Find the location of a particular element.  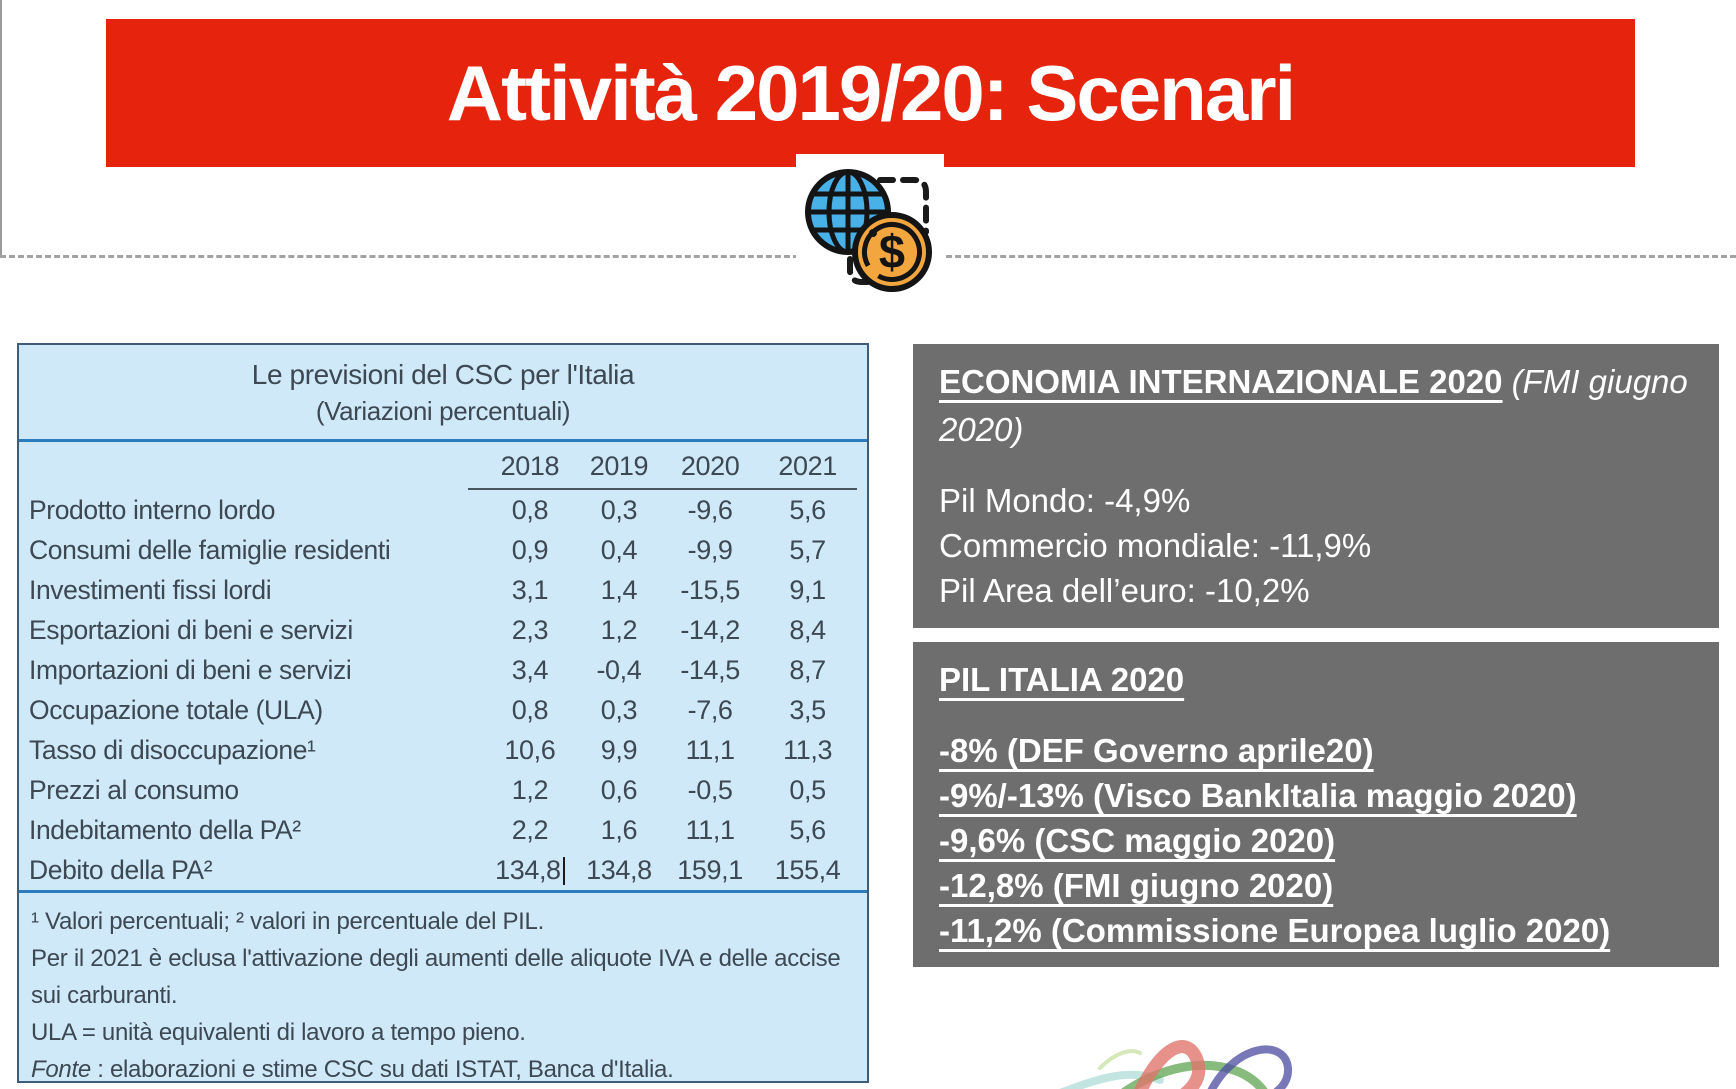

cell-value: 3,5 is located at coordinates (807, 709).